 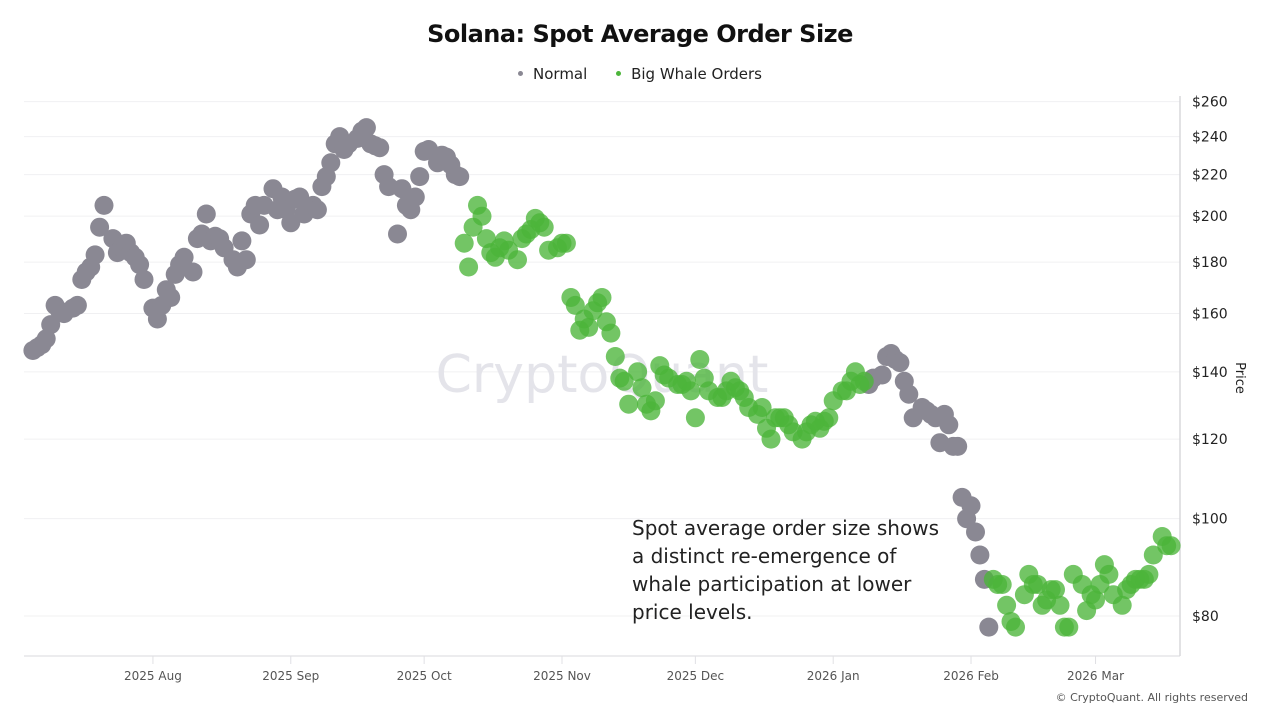 What do you see at coordinates (1151, 697) in the screenshot?
I see `copyright: © CryptoQuant. All rights reserved` at bounding box center [1151, 697].